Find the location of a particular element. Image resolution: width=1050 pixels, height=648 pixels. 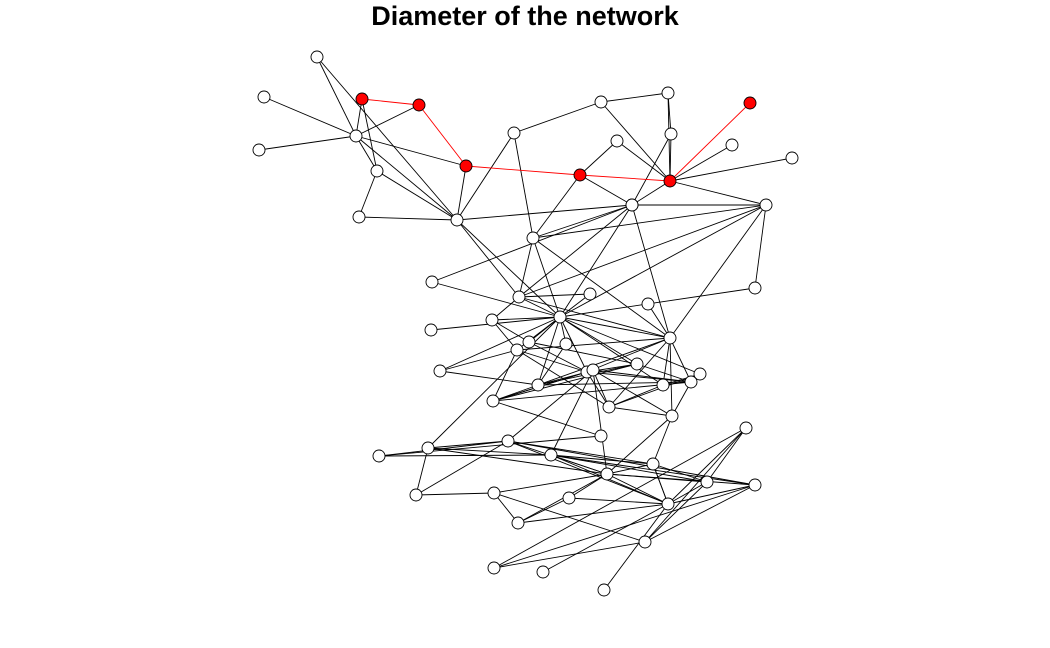

edge-n1-n21 is located at coordinates (387, 138).